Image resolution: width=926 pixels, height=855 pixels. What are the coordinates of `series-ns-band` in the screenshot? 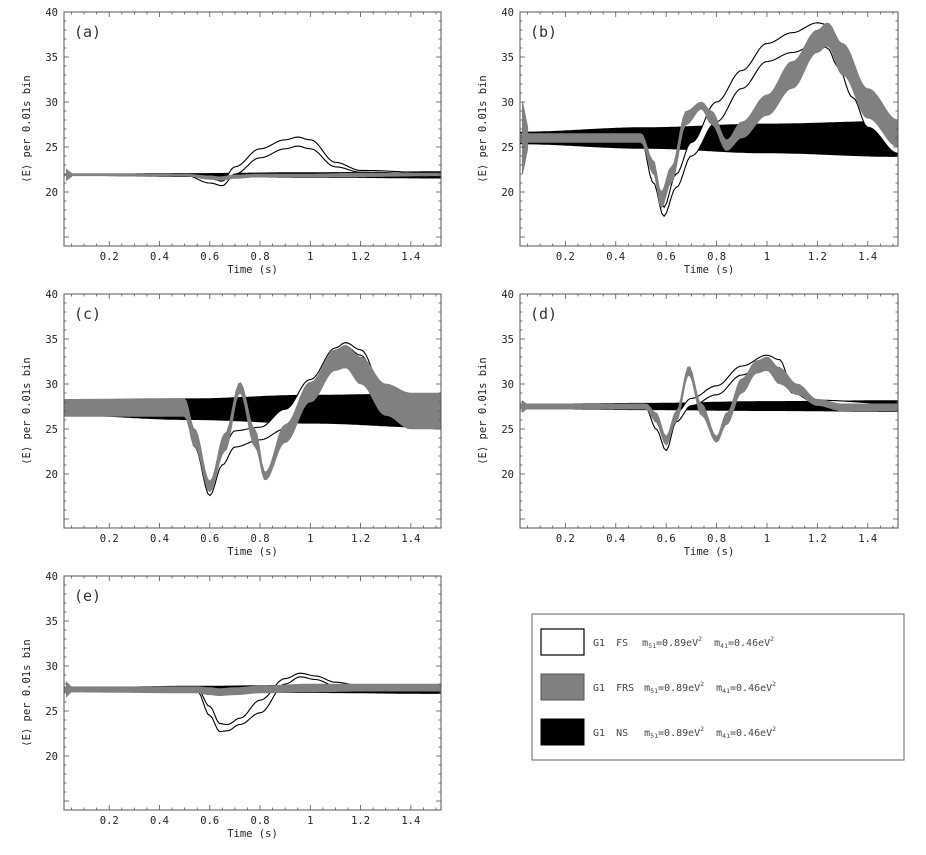 It's located at (709, 138).